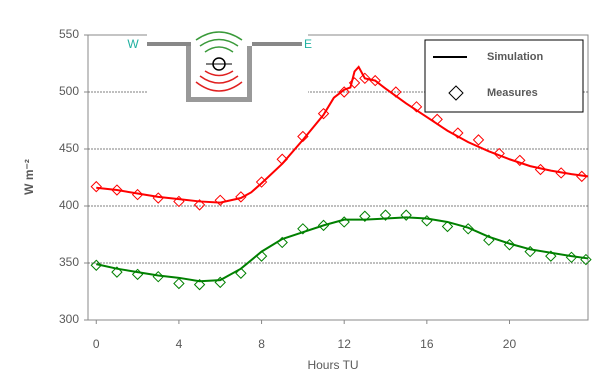 Image resolution: width=597 pixels, height=373 pixels. Describe the element at coordinates (219, 81) in the screenshot. I see `arc-down` at that location.